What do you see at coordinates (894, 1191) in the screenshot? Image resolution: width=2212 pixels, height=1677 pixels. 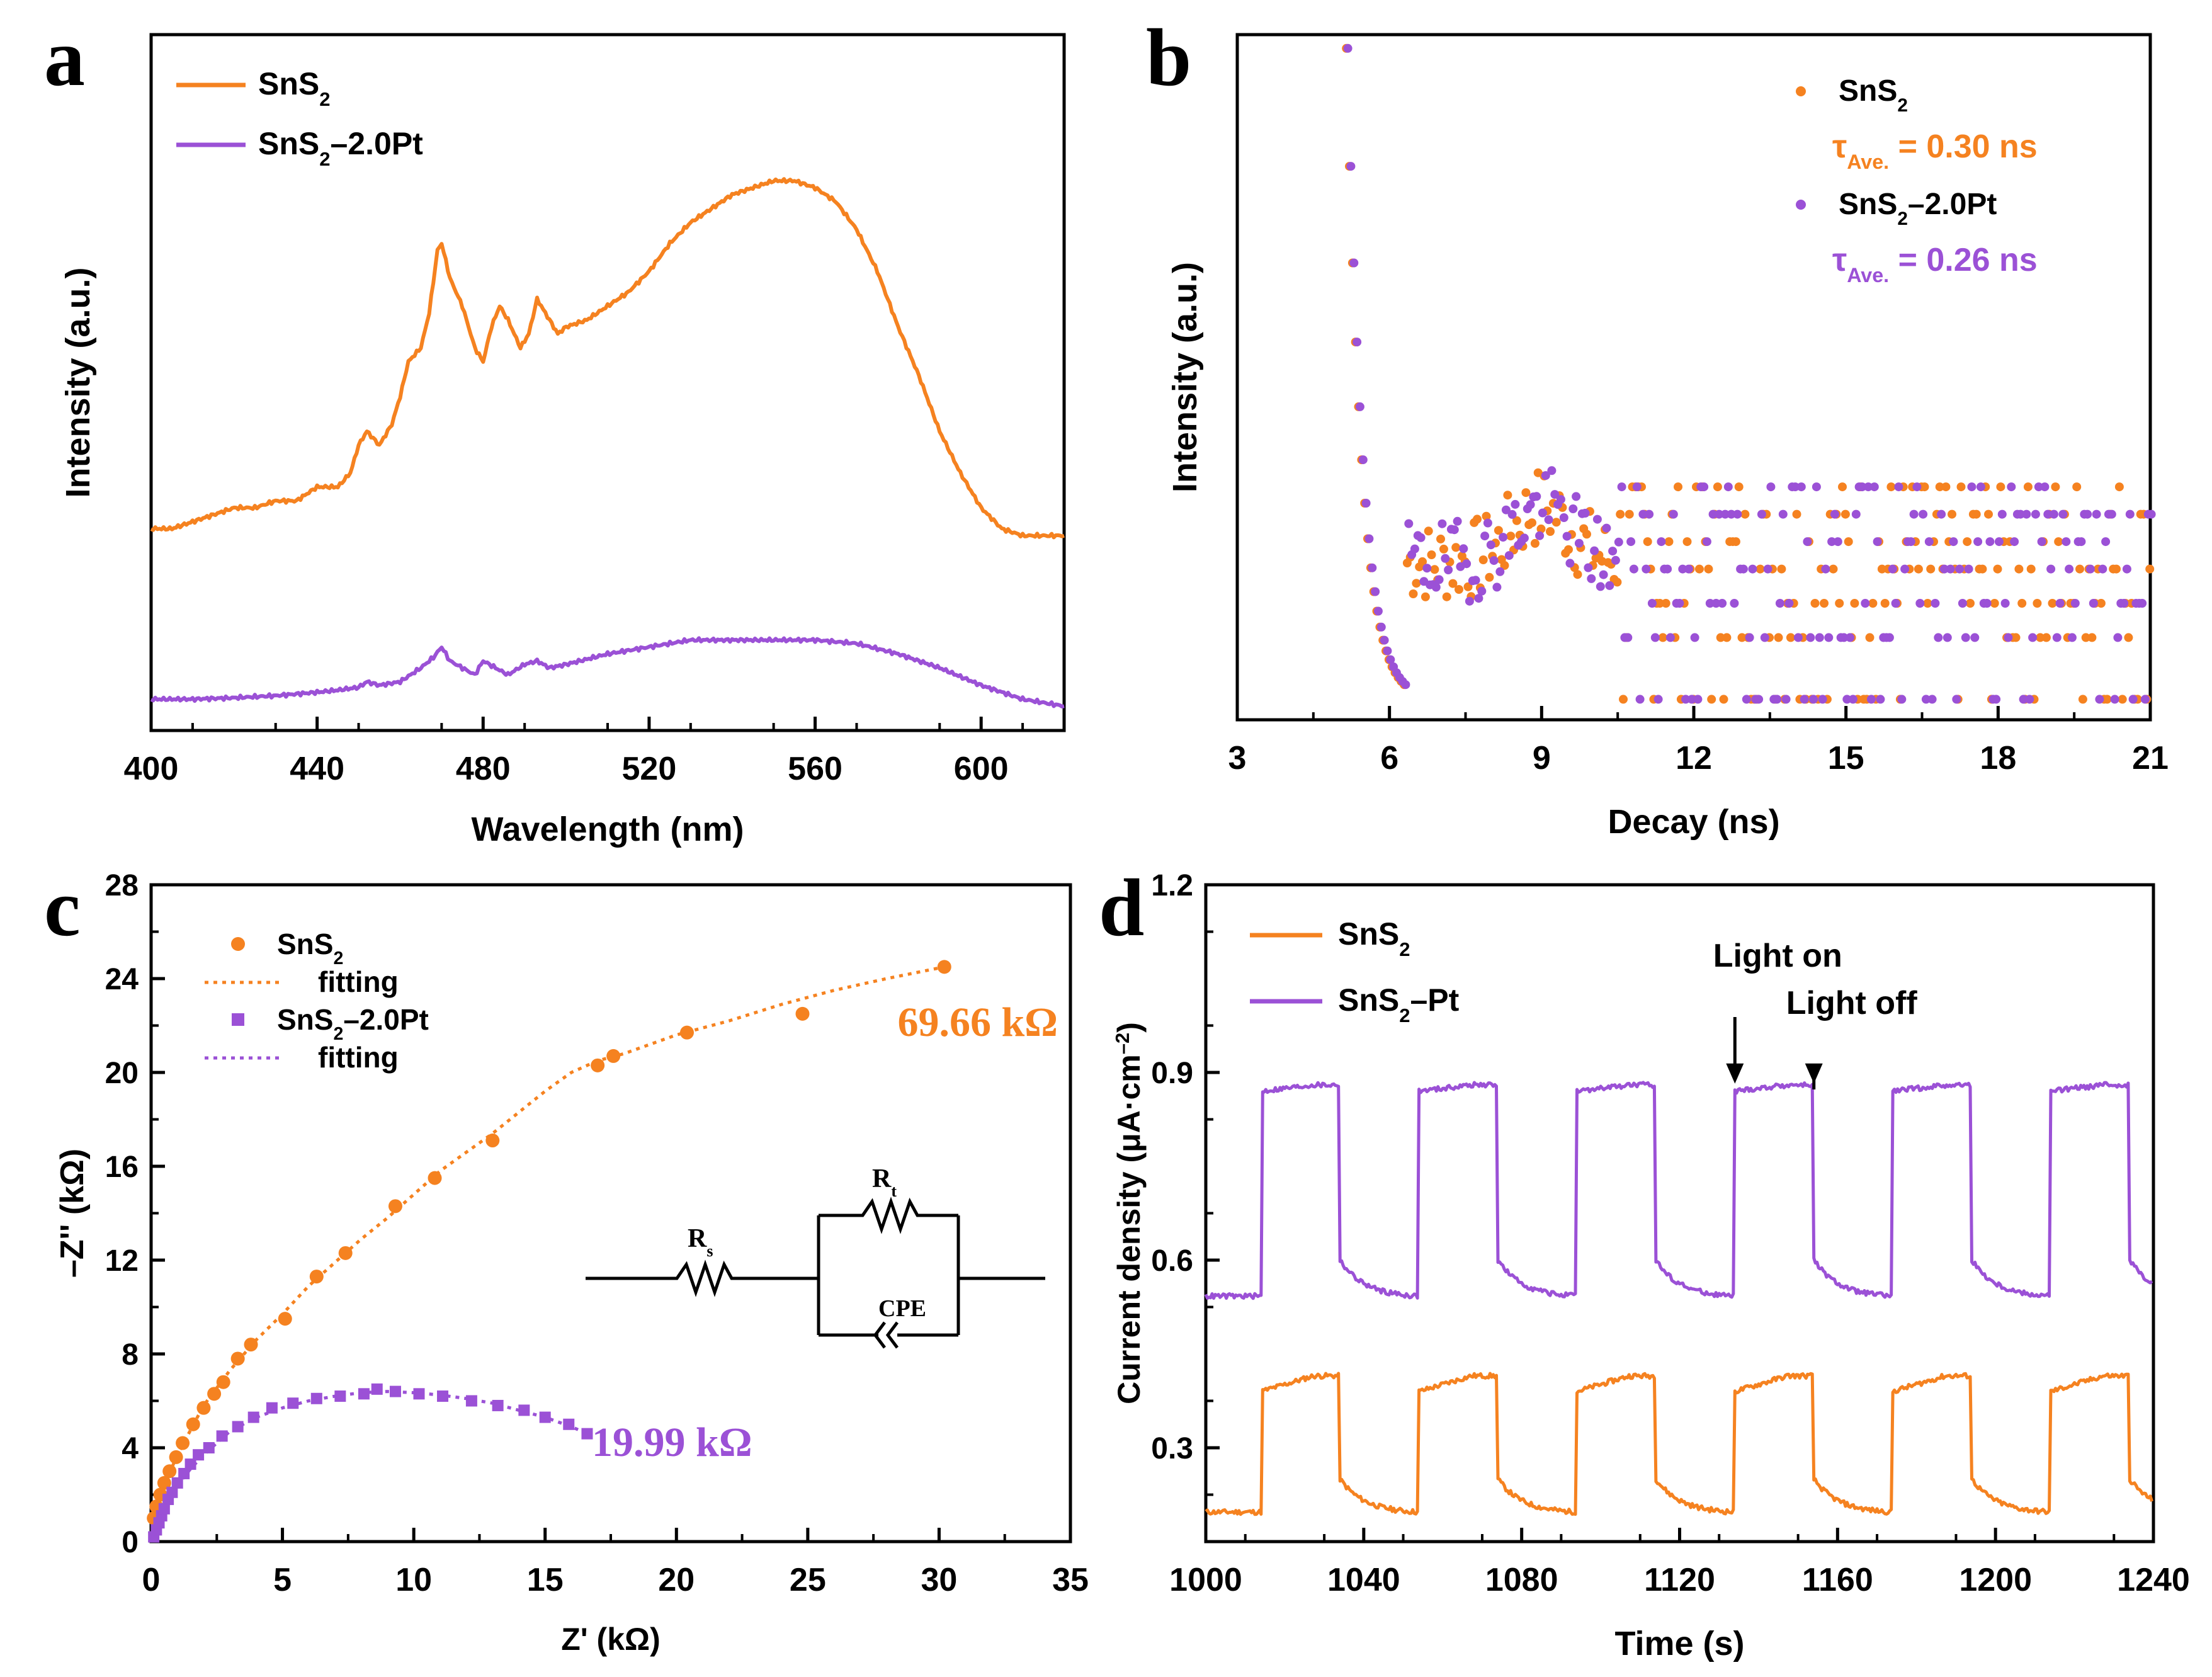 I see `text-span: t` at bounding box center [894, 1191].